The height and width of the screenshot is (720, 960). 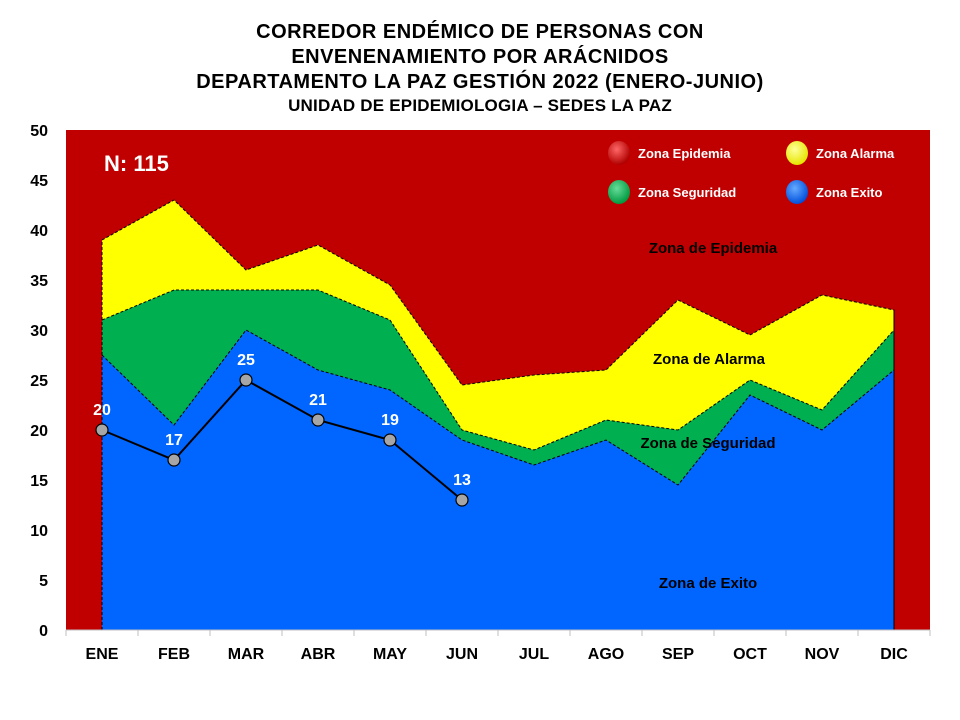 I want to click on x-tick-label: OCT, so click(x=750, y=654).